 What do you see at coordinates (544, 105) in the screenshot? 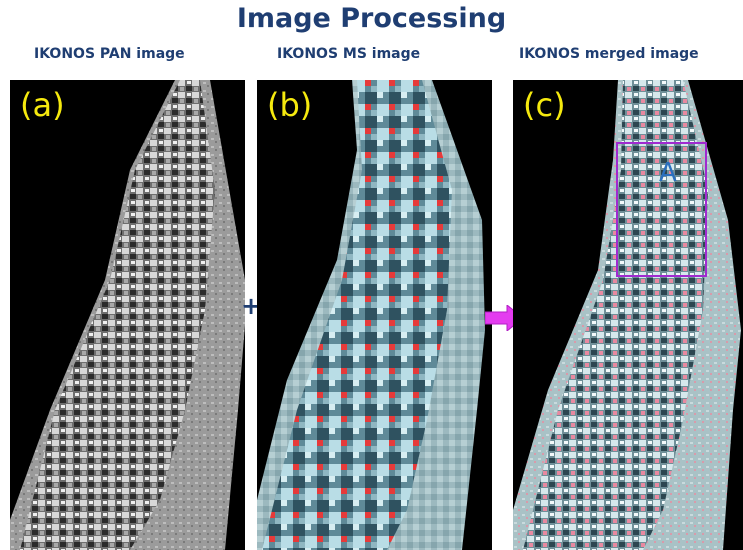
I see `panel-label-c: (c)` at bounding box center [544, 105].